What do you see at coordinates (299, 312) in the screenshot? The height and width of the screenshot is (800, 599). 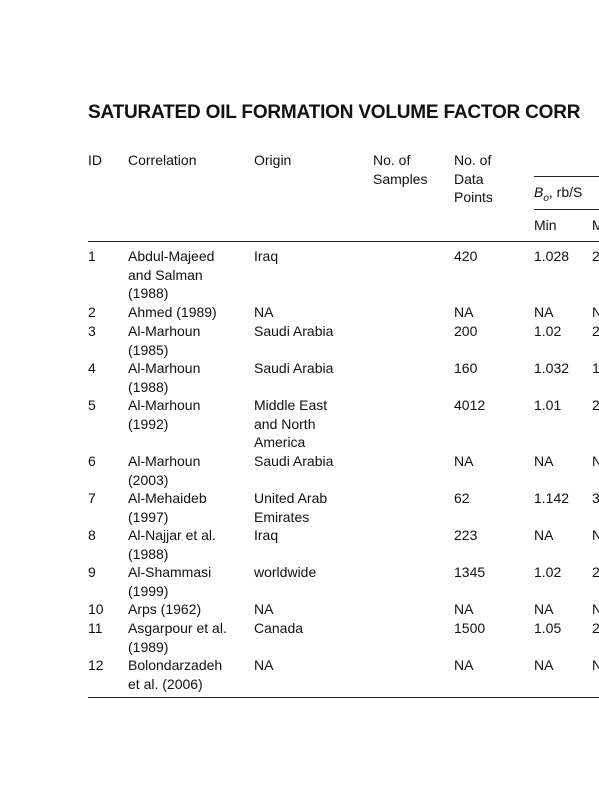 I see `table-row: 2 Ahmed (1989) NA NA NA N` at bounding box center [299, 312].